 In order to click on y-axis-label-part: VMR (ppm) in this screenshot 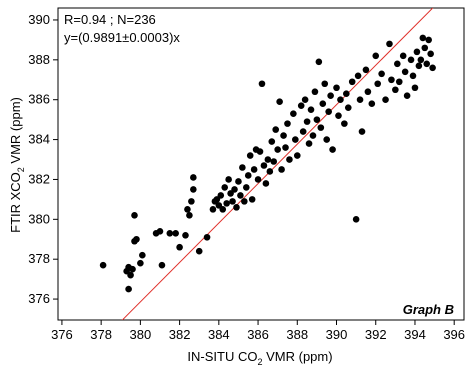, I will do `click(15, 132)`.